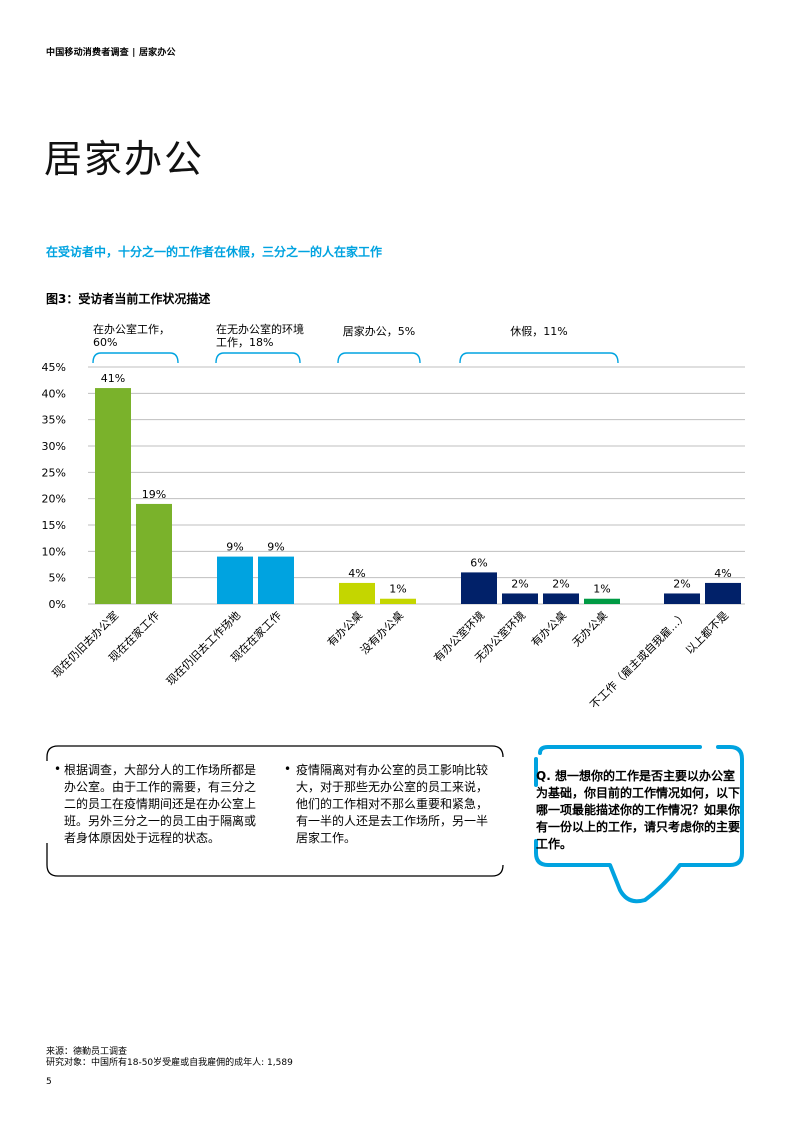  I want to click on group-label: 在无办公室的环境, so click(260, 329).